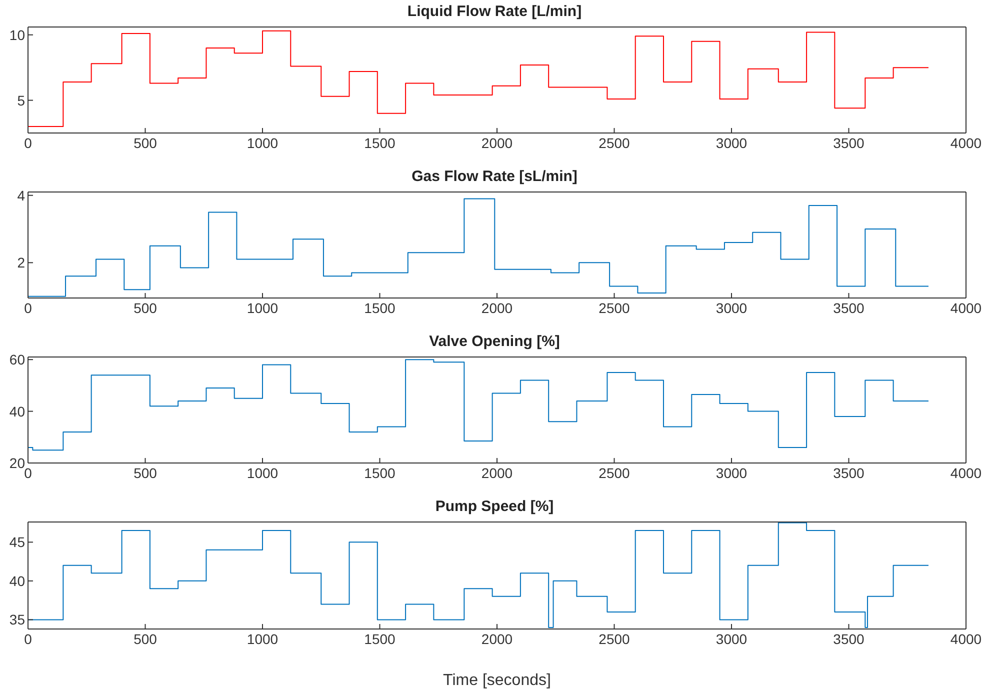 This screenshot has height=689, width=989. What do you see at coordinates (17, 462) in the screenshot?
I see `y-tick-label: 20` at bounding box center [17, 462].